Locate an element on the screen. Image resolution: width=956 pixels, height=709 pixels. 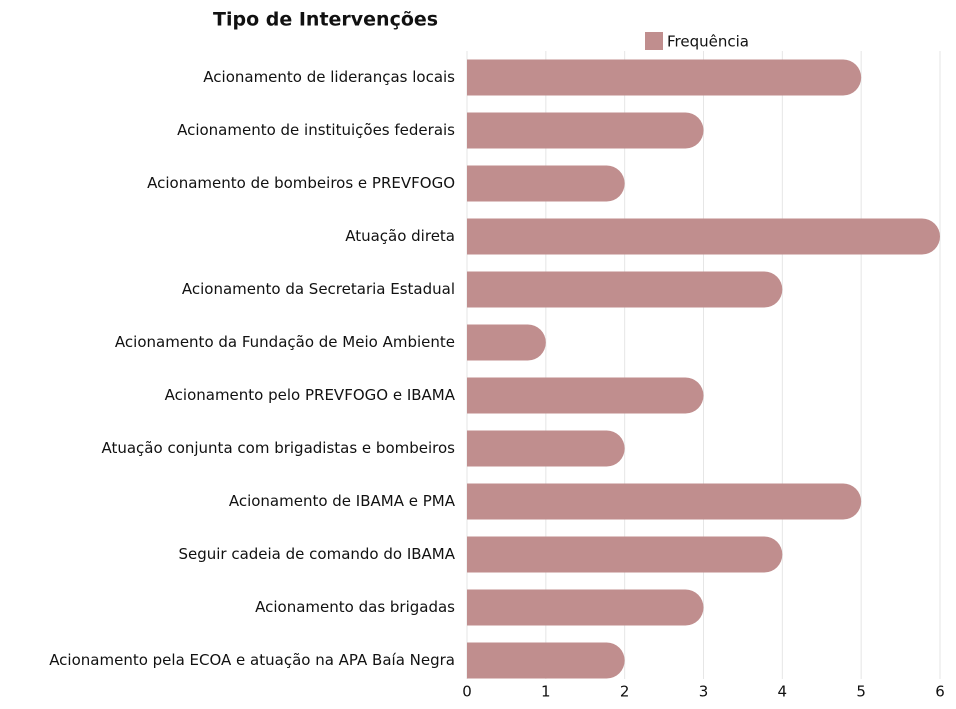
y-tick-label: Acionamento da Fundação de Meio Ambiente is located at coordinates (285, 342).